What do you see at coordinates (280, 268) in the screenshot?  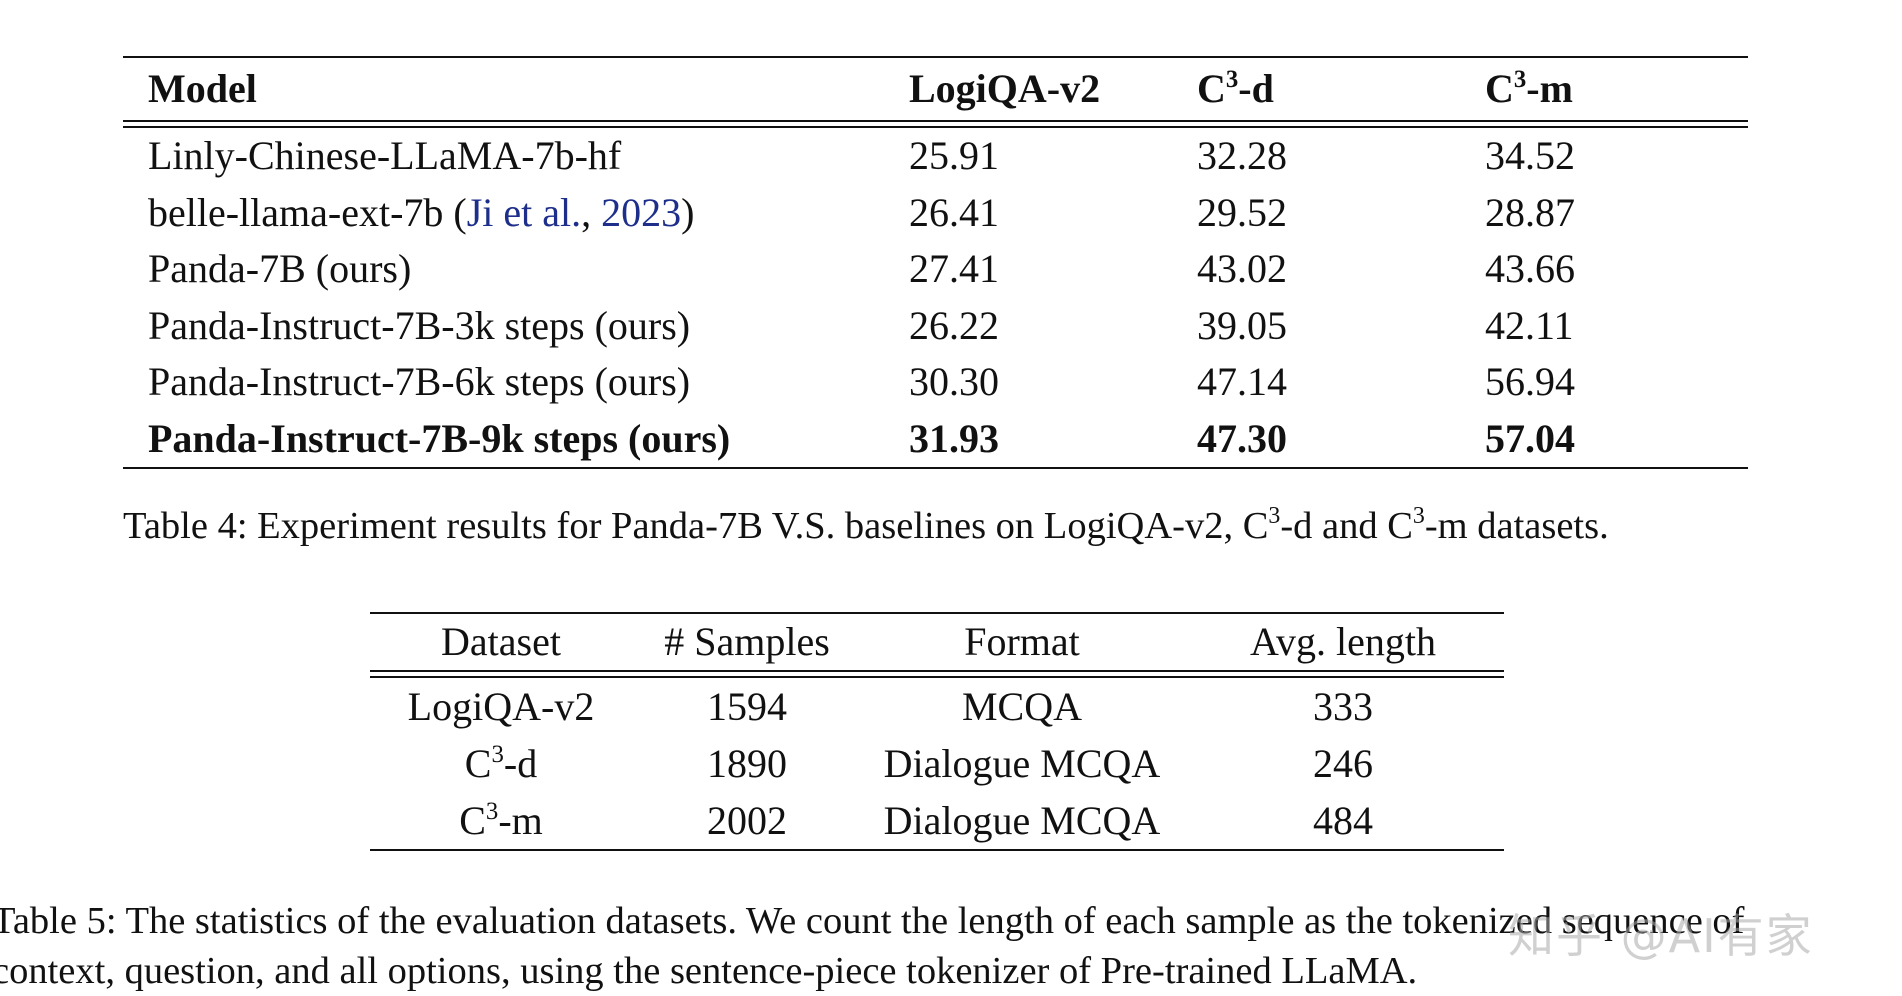 I see `cell-model: Panda-7B (ours)` at bounding box center [280, 268].